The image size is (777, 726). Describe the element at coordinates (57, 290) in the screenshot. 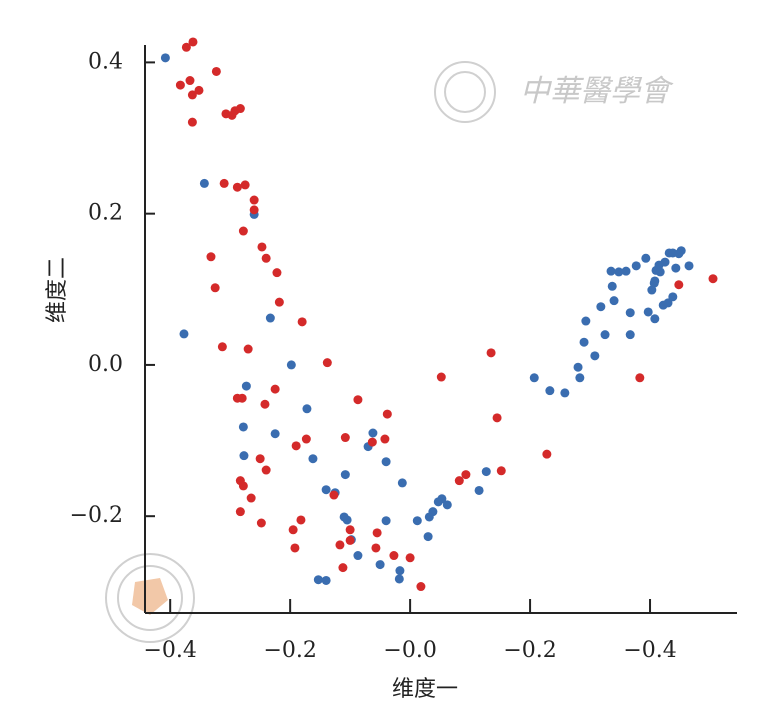

I see `y-axis-label: 维度二` at that location.